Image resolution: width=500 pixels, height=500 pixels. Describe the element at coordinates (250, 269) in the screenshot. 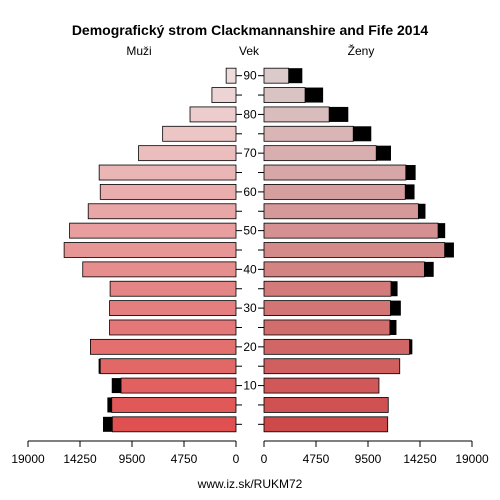

I see `age-tick-label: 40` at that location.